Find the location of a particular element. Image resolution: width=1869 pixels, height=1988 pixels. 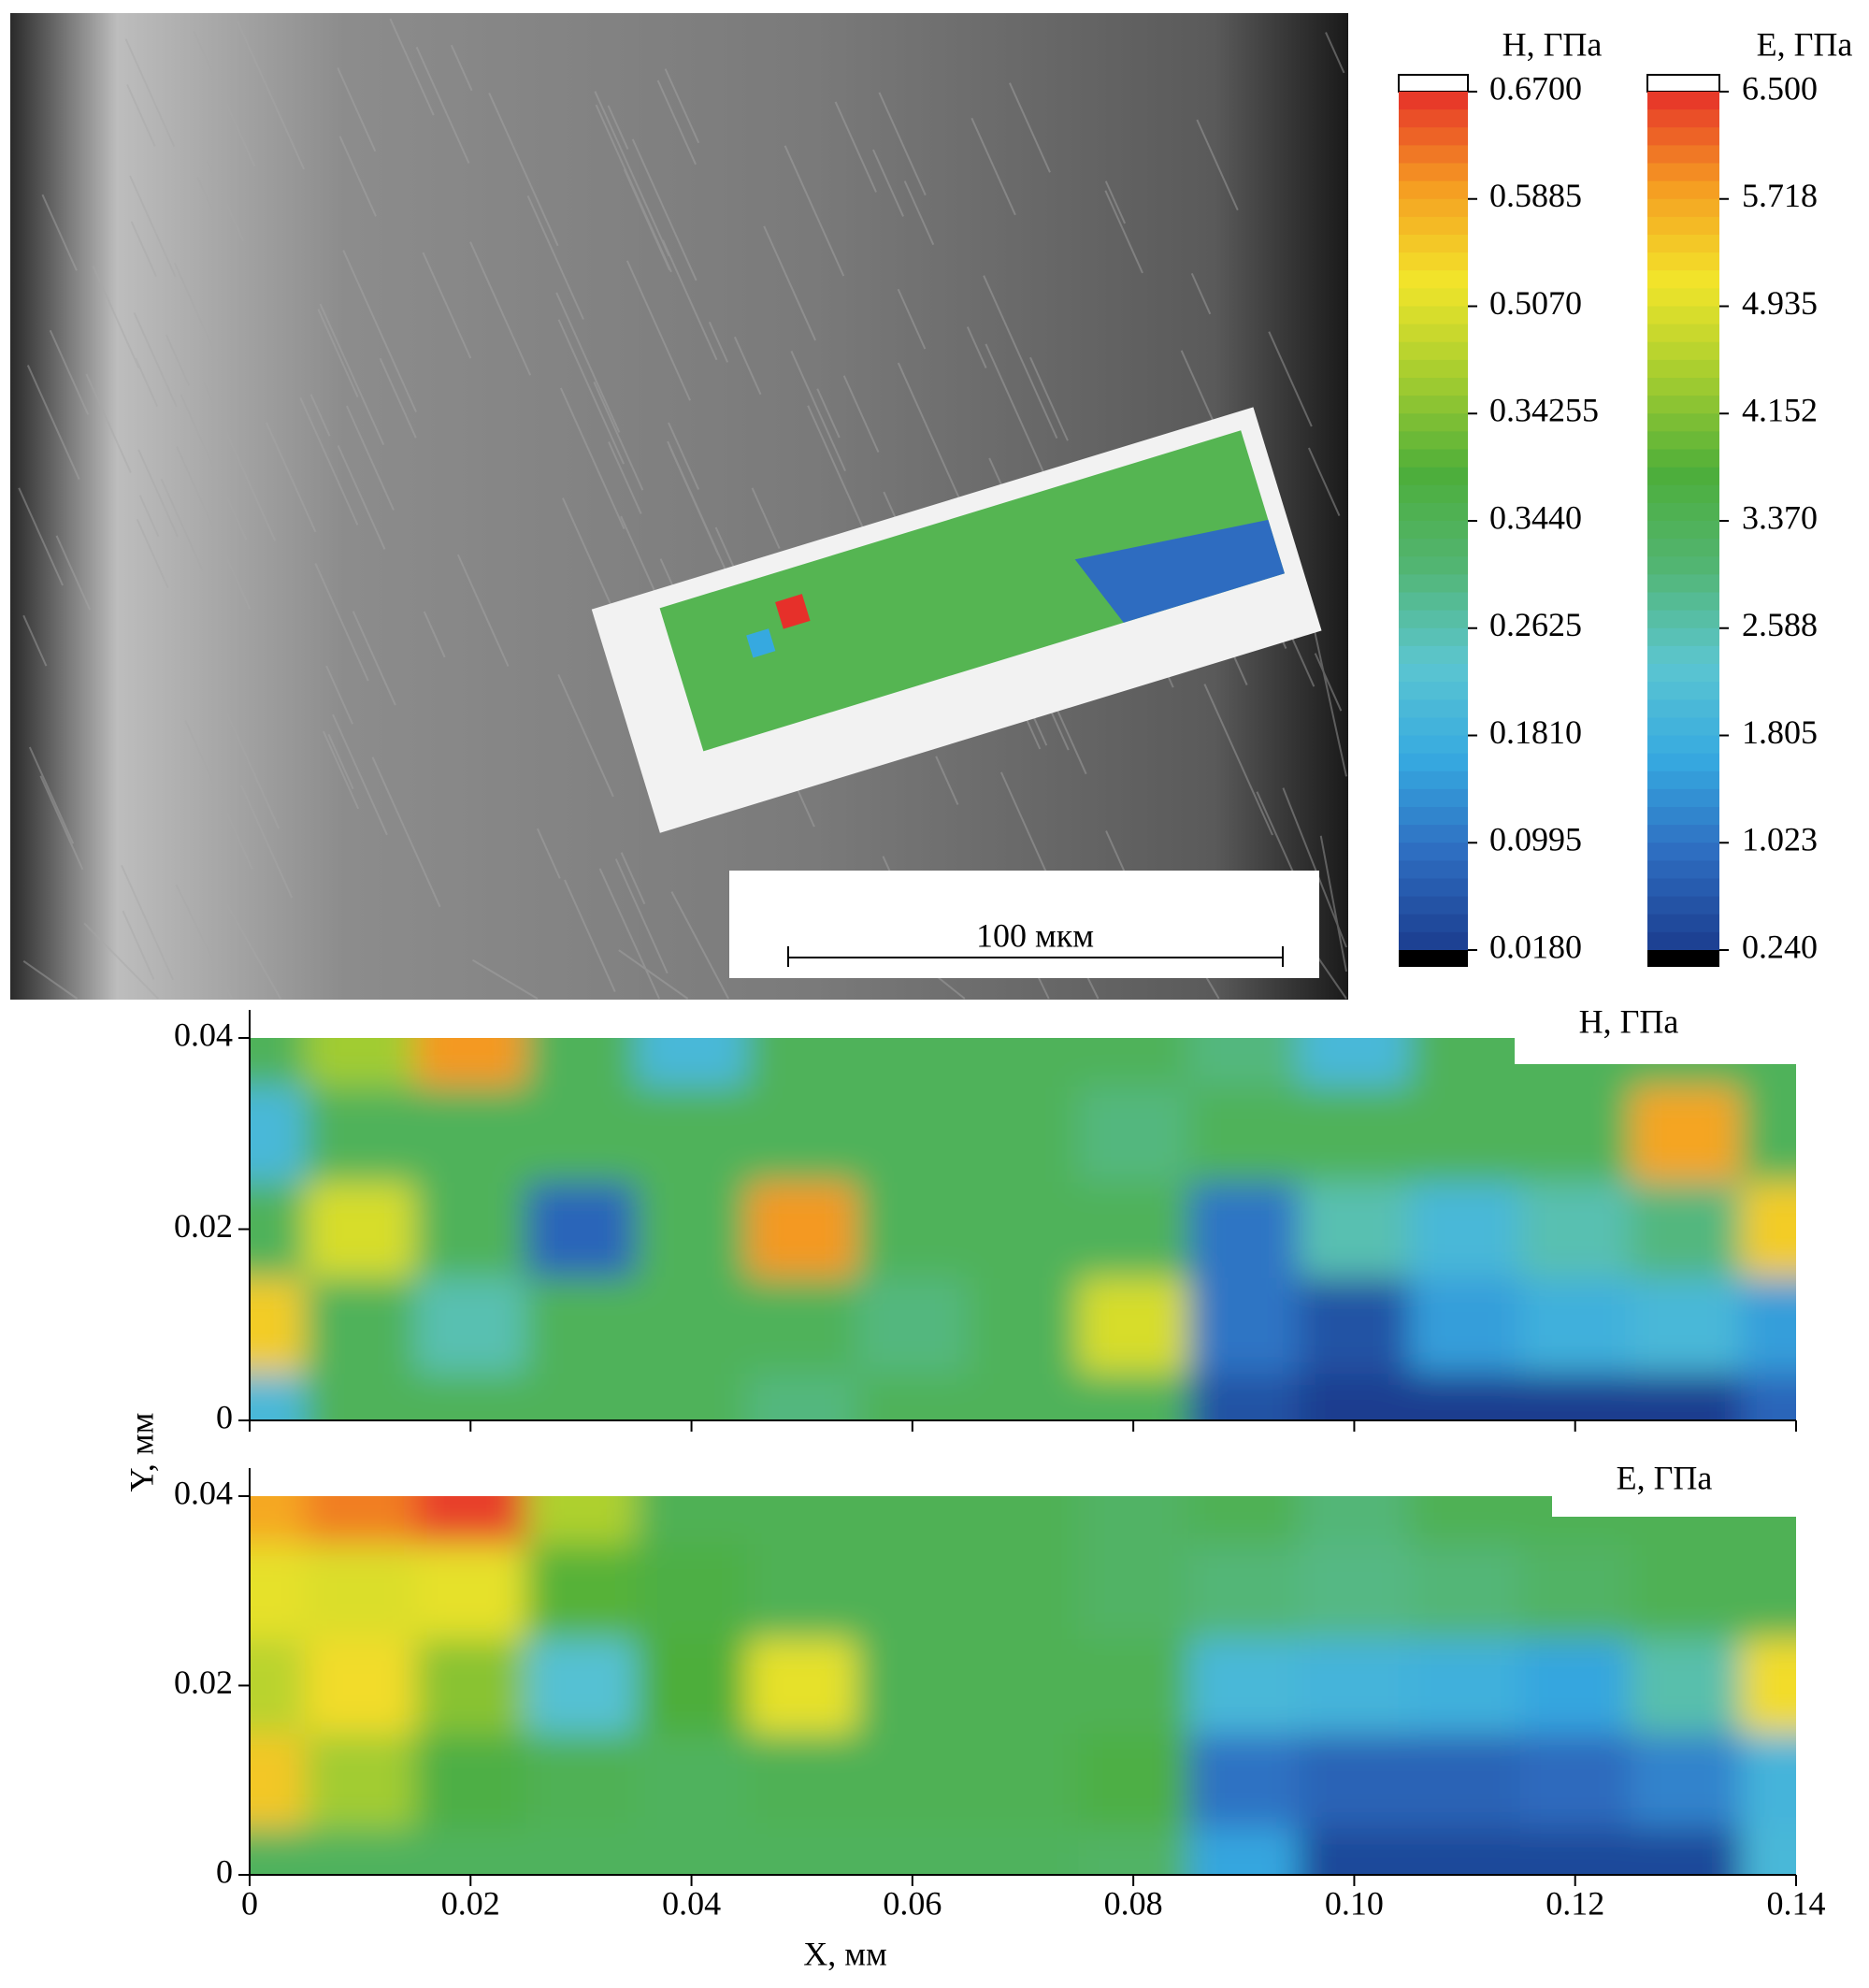

colorbar-label: 0.2625 is located at coordinates (1535, 624).